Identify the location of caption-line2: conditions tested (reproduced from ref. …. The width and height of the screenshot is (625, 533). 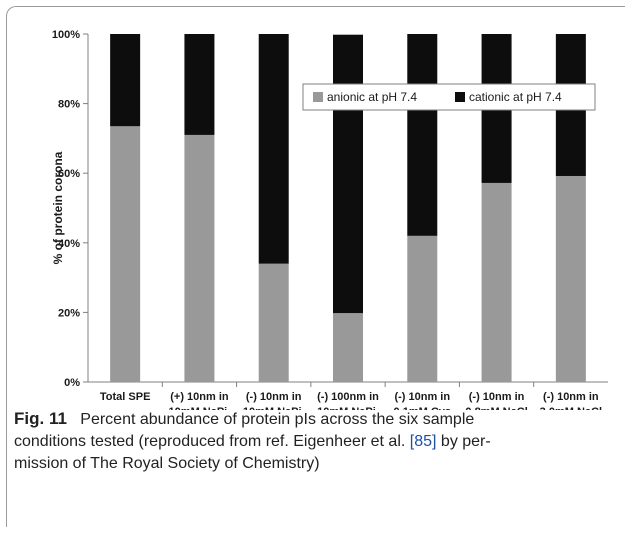
(212, 441).